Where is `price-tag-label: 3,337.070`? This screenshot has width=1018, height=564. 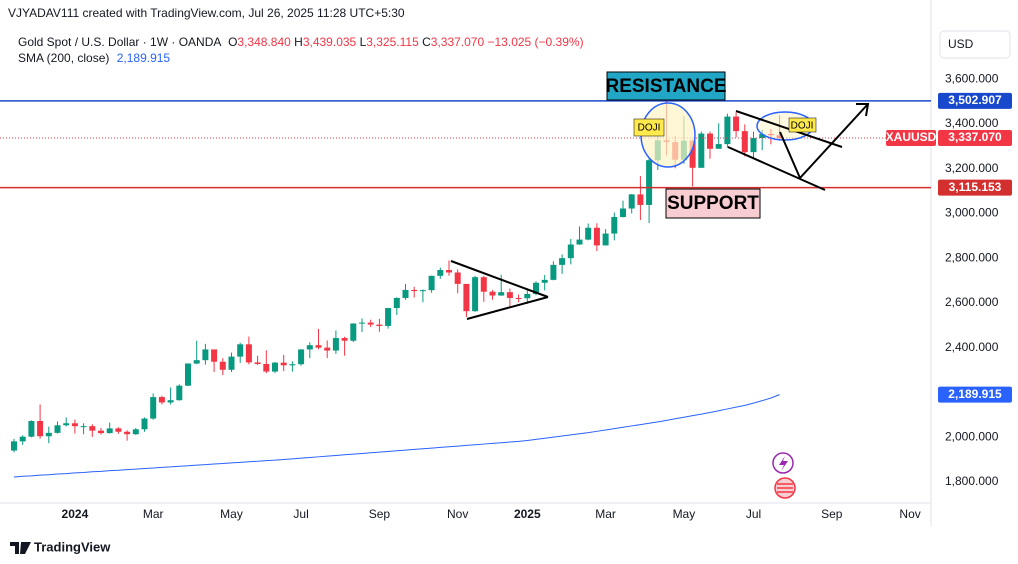 price-tag-label: 3,337.070 is located at coordinates (975, 137).